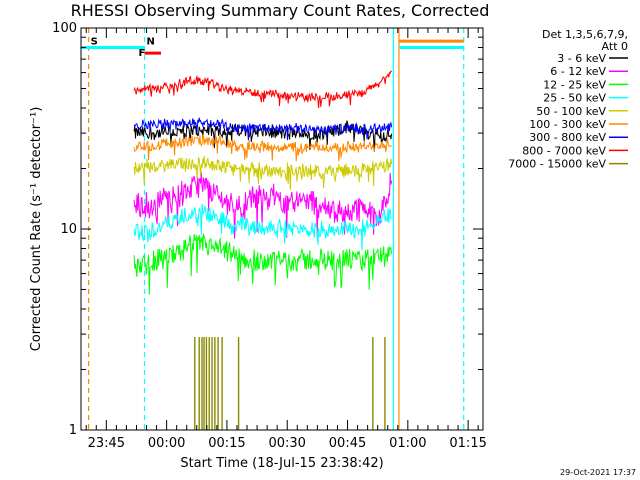 The image size is (640, 480). What do you see at coordinates (68, 229) in the screenshot?
I see `y-tick-label: 10` at bounding box center [68, 229].